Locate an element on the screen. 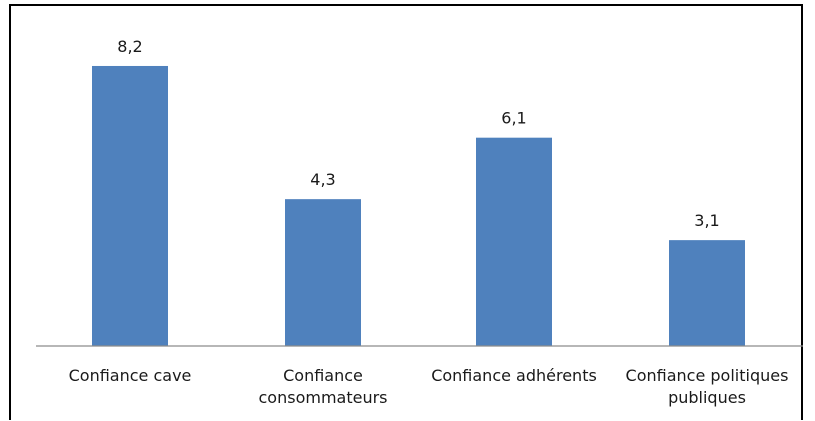 This screenshot has width=815, height=421. data-label-4: 3,1 is located at coordinates (706, 220).